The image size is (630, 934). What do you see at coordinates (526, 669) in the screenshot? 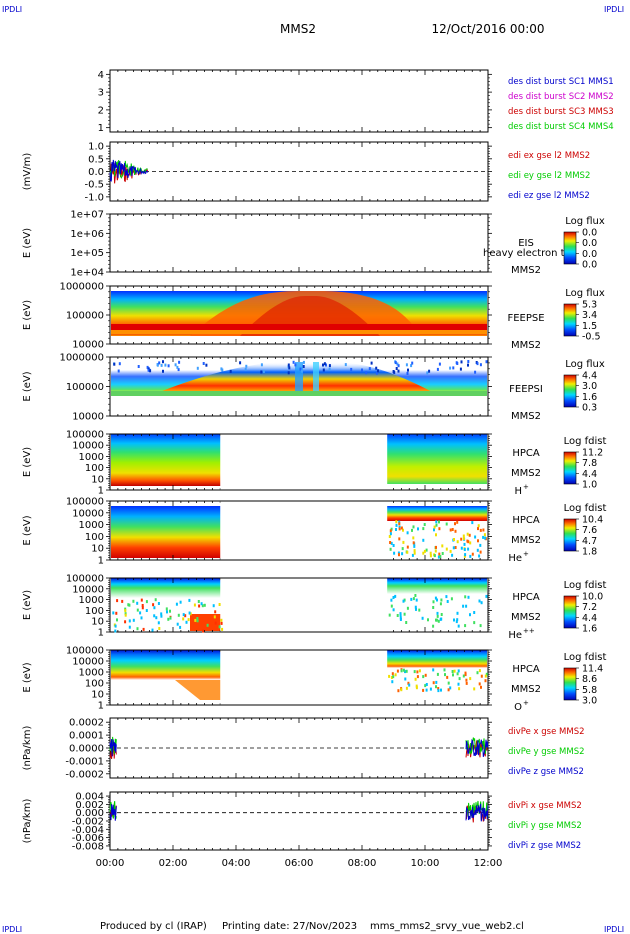
I see `hpca_o-instrument-label: HPCA` at bounding box center [526, 669].